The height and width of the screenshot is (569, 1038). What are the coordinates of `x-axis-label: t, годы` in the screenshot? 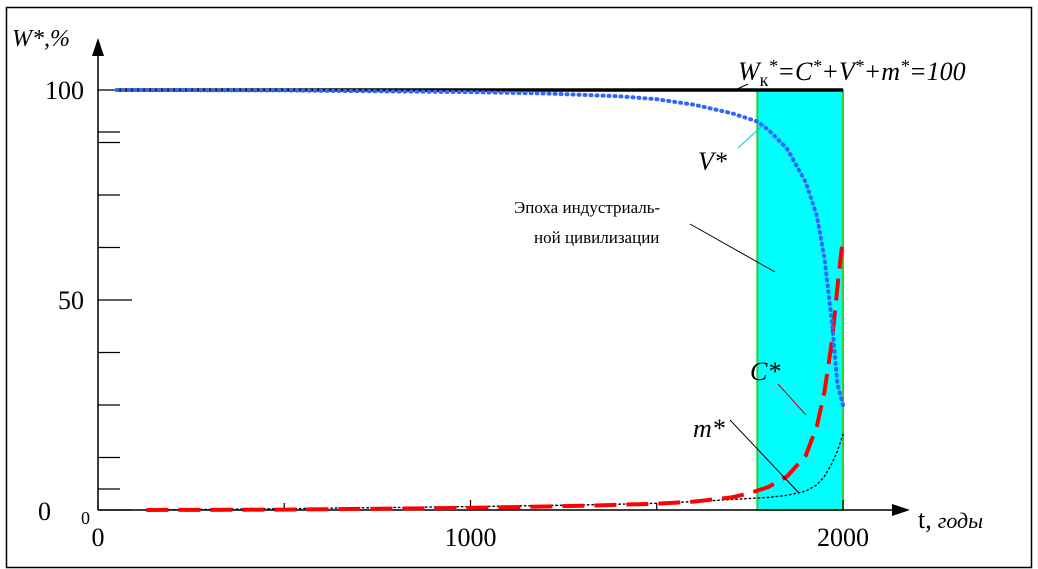 It's located at (950, 519).